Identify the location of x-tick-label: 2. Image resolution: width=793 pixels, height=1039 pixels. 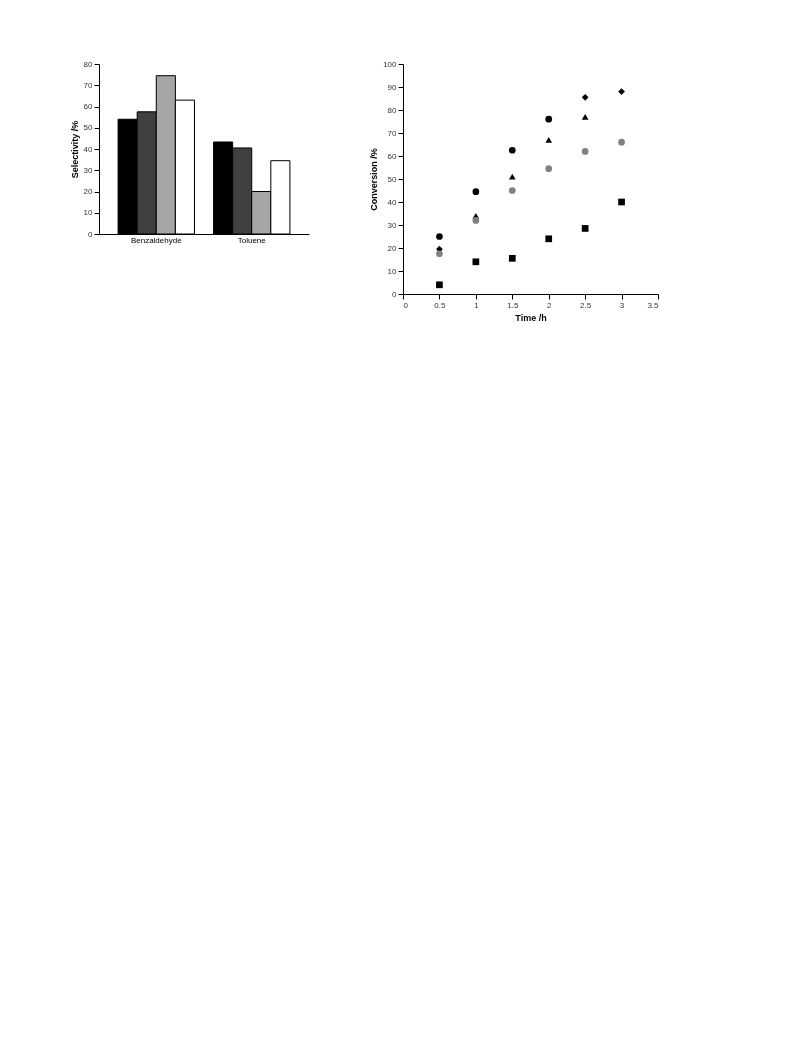
(549, 305).